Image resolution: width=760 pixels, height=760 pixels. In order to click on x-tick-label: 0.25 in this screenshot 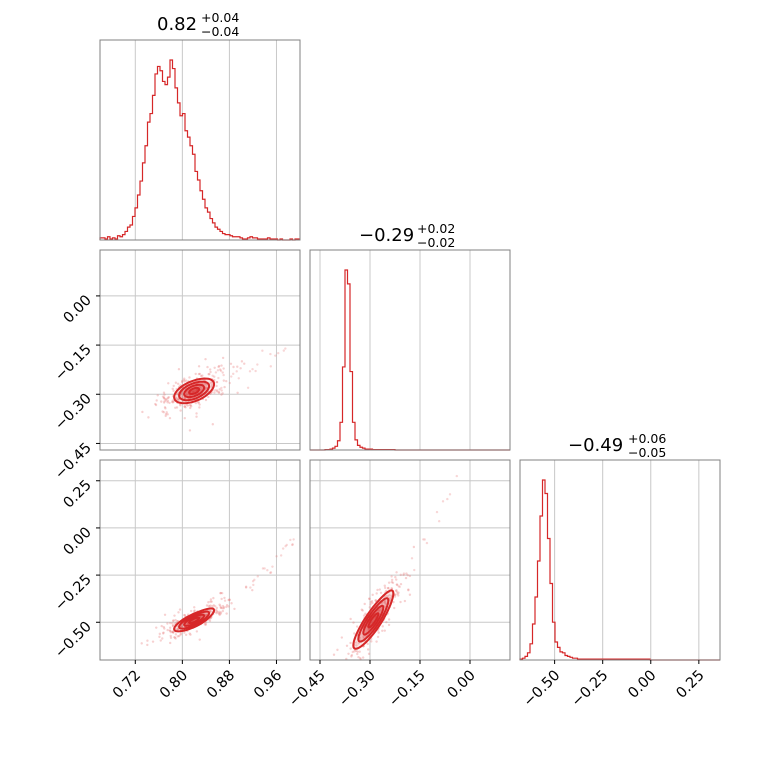, I will do `click(691, 685)`.